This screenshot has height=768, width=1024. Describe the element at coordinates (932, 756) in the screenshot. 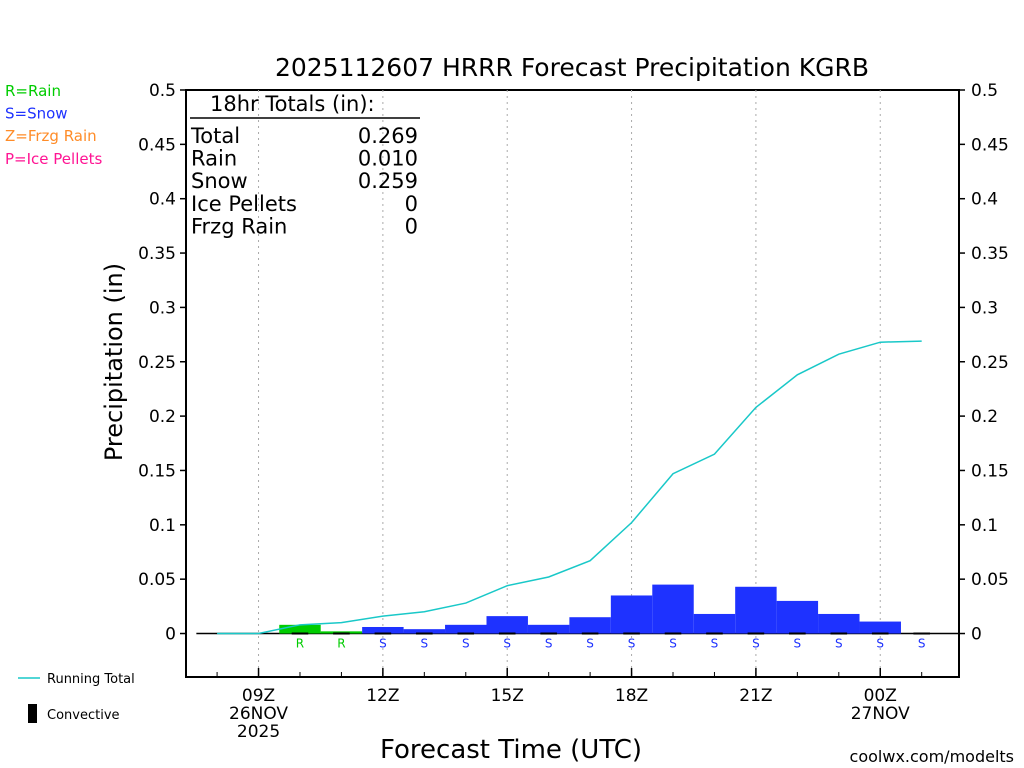

I see `credit-text: coolwx.com/modelts` at that location.